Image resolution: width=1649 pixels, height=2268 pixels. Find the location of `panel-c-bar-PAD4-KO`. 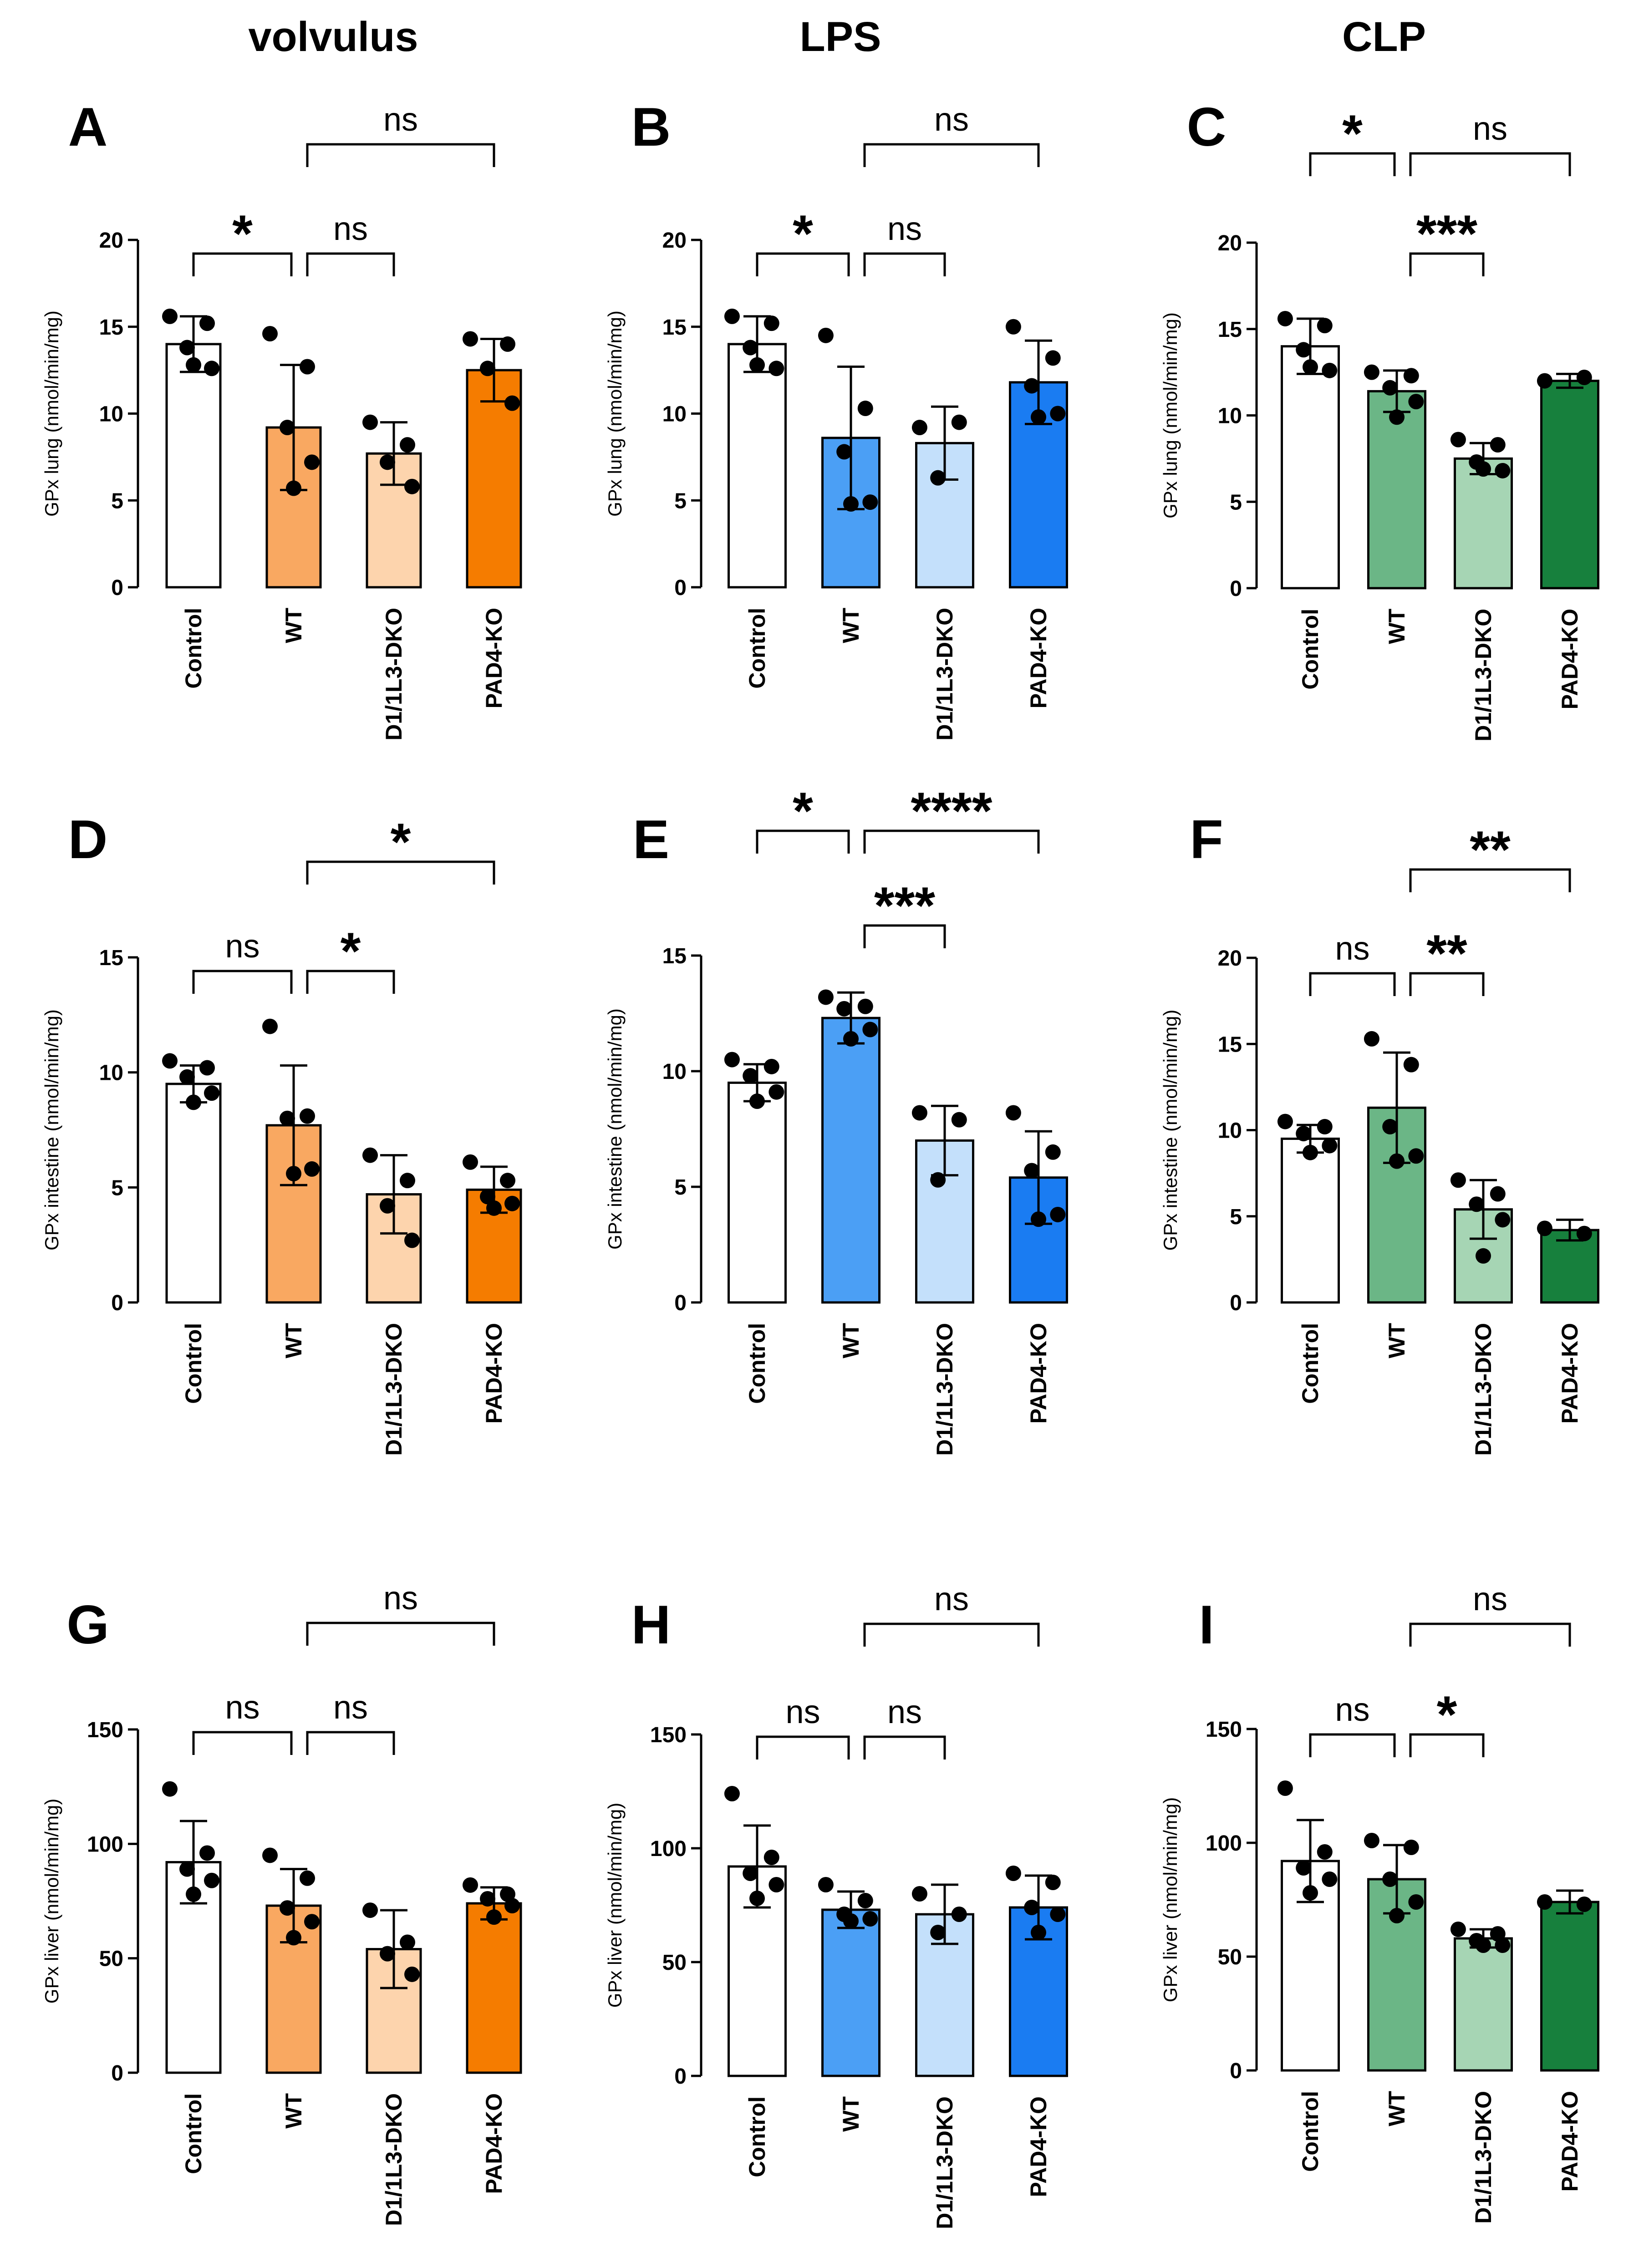

panel-c-bar-PAD4-KO is located at coordinates (1570, 485).